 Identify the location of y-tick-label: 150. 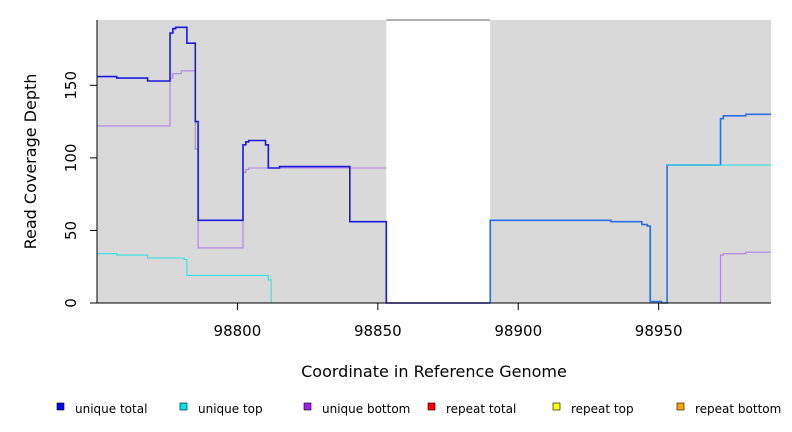
(71, 85).